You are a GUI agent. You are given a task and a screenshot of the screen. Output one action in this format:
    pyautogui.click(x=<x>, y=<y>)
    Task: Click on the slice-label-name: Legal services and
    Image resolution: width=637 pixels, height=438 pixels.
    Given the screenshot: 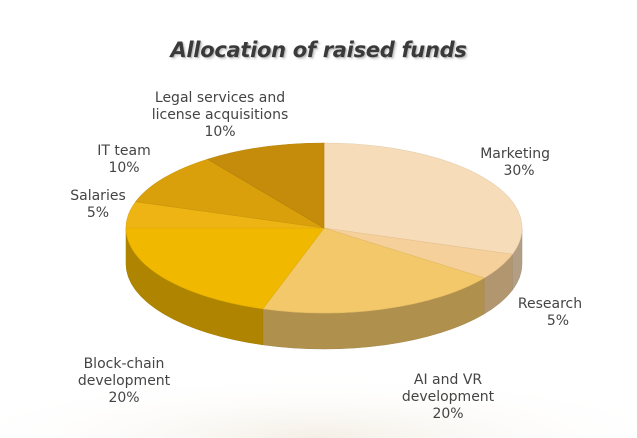 What is the action you would take?
    pyautogui.click(x=220, y=98)
    